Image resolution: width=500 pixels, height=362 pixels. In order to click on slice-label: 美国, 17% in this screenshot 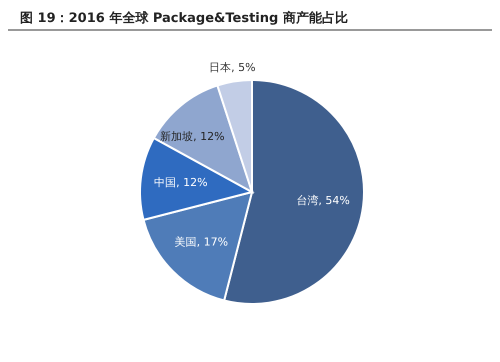, I will do `click(201, 242)`.